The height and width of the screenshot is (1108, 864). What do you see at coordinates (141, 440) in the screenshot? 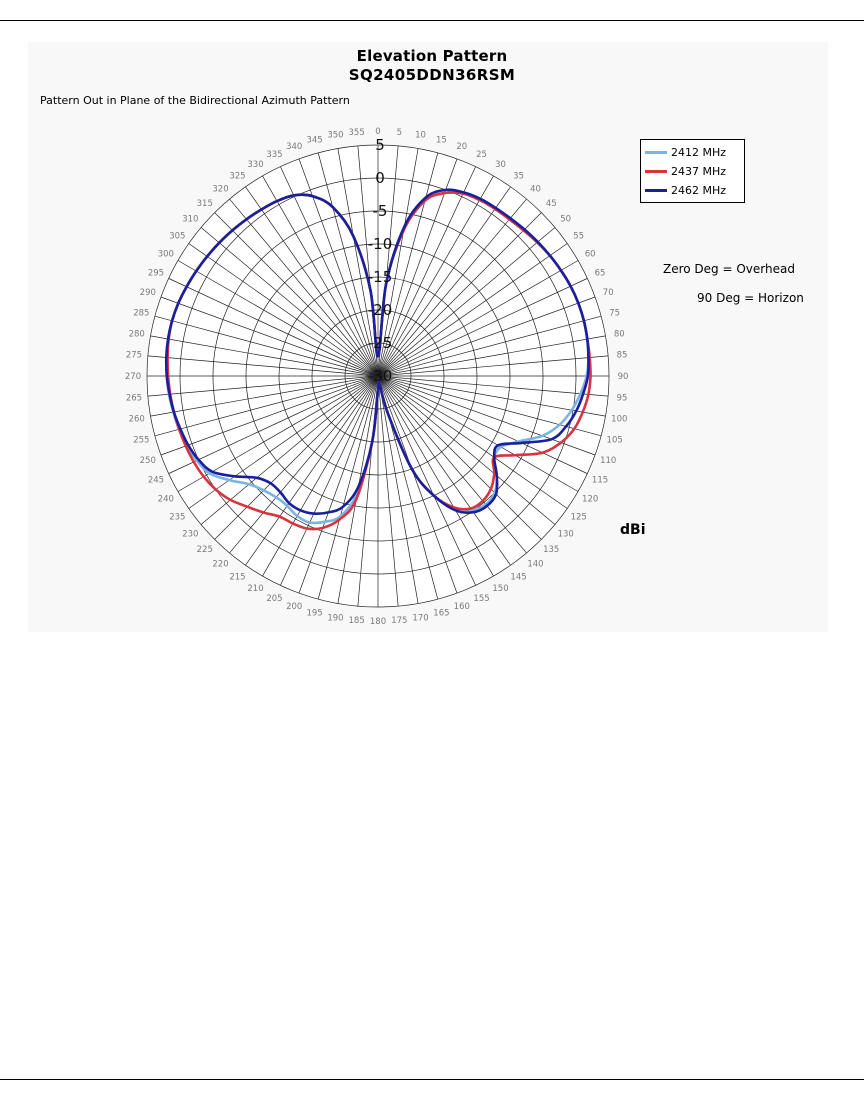
I see `angle-tick-label: 255` at bounding box center [141, 440].